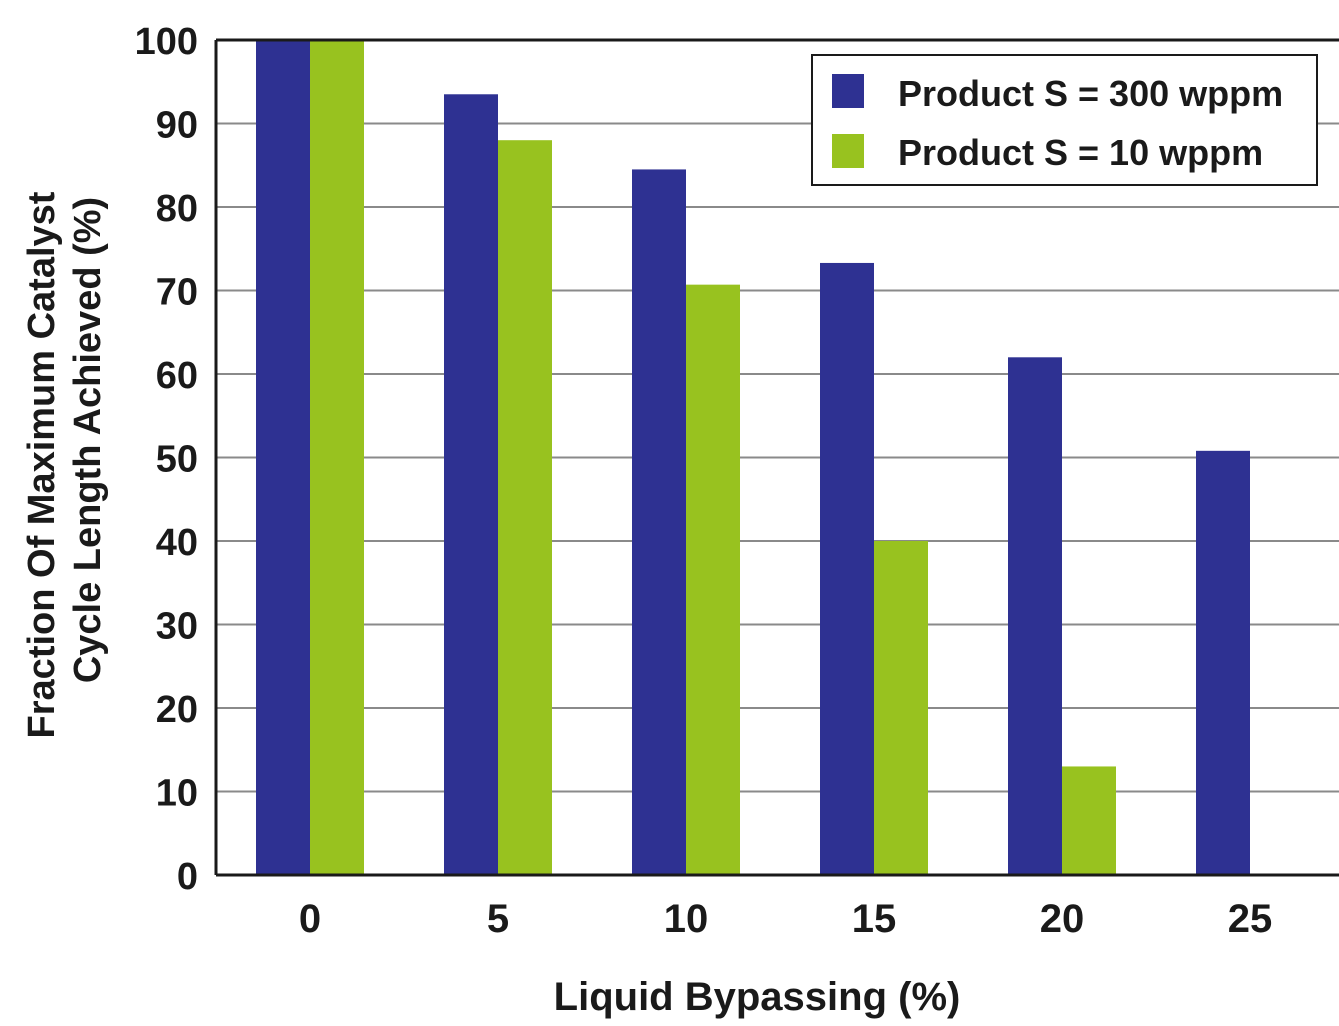  Describe the element at coordinates (177, 543) in the screenshot. I see `y-tick-label-40: 40` at that location.